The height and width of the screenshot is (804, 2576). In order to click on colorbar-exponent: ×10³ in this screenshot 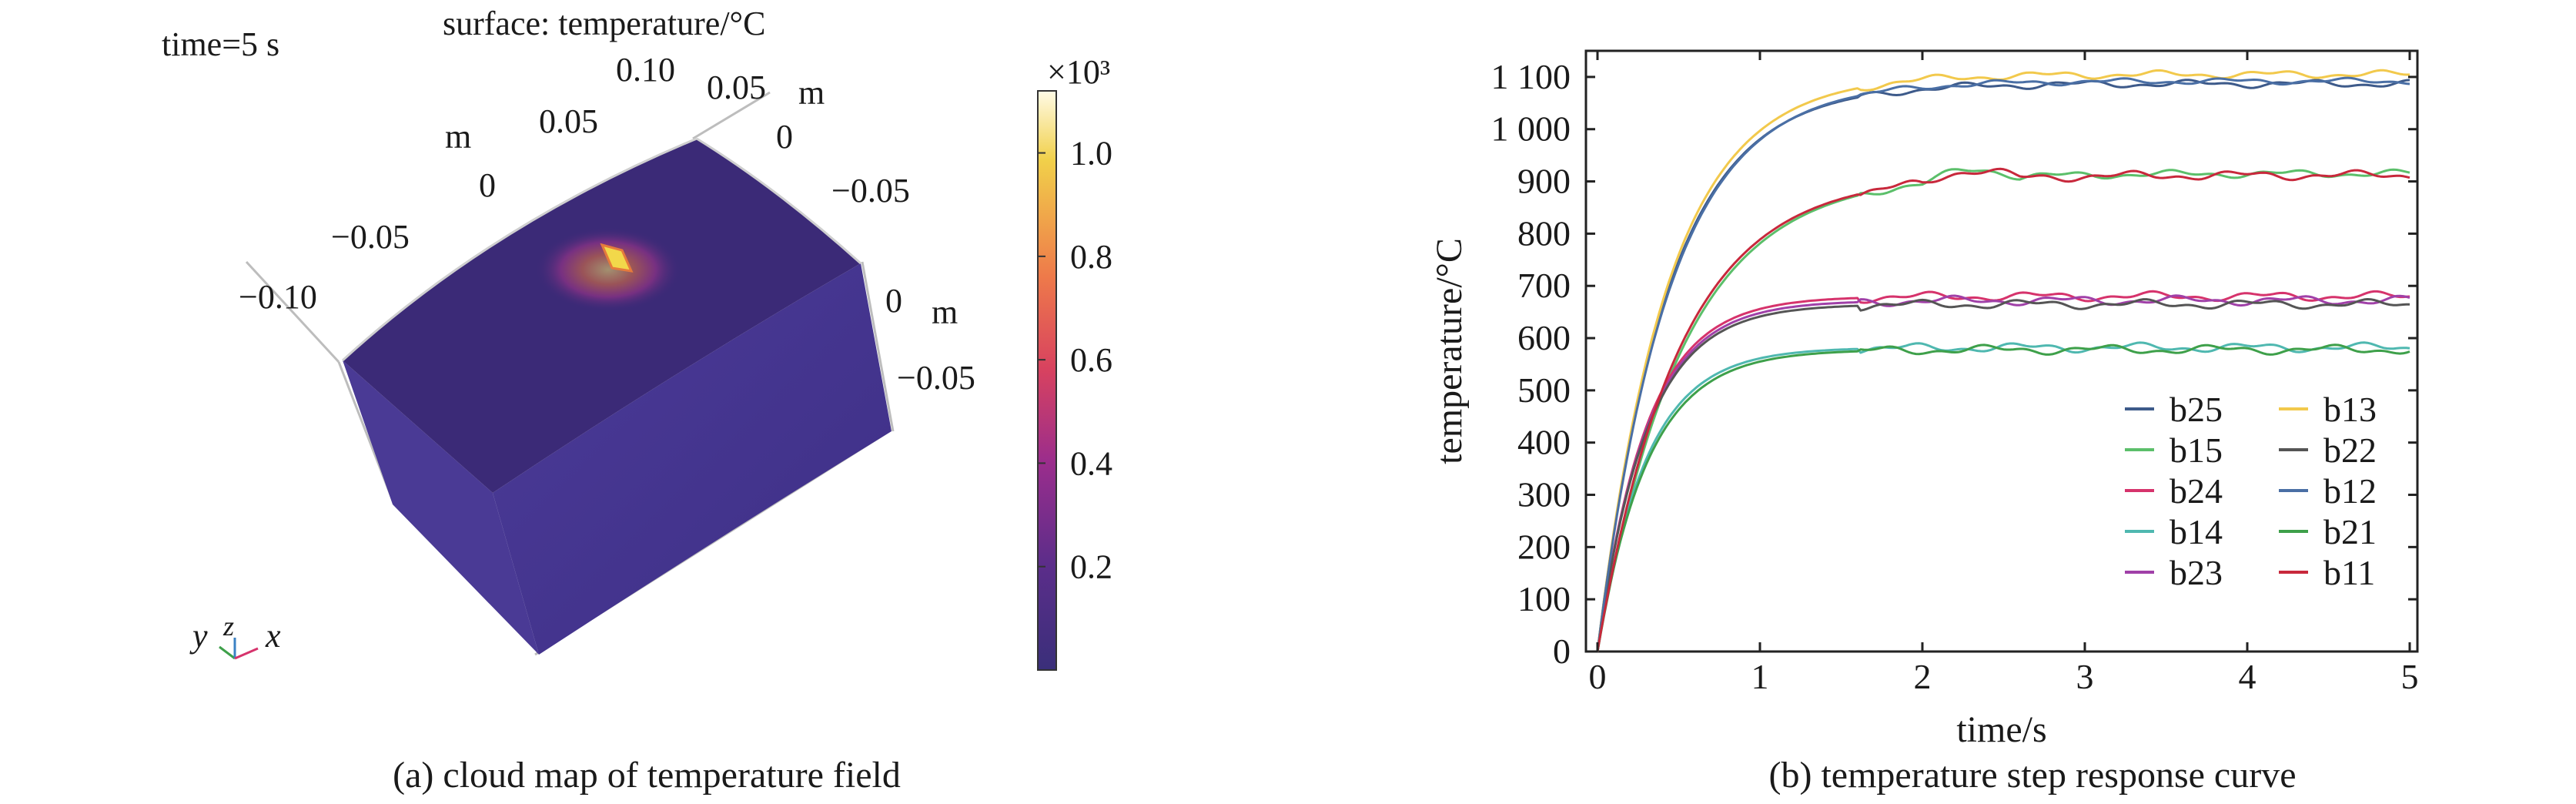, I will do `click(1079, 72)`.